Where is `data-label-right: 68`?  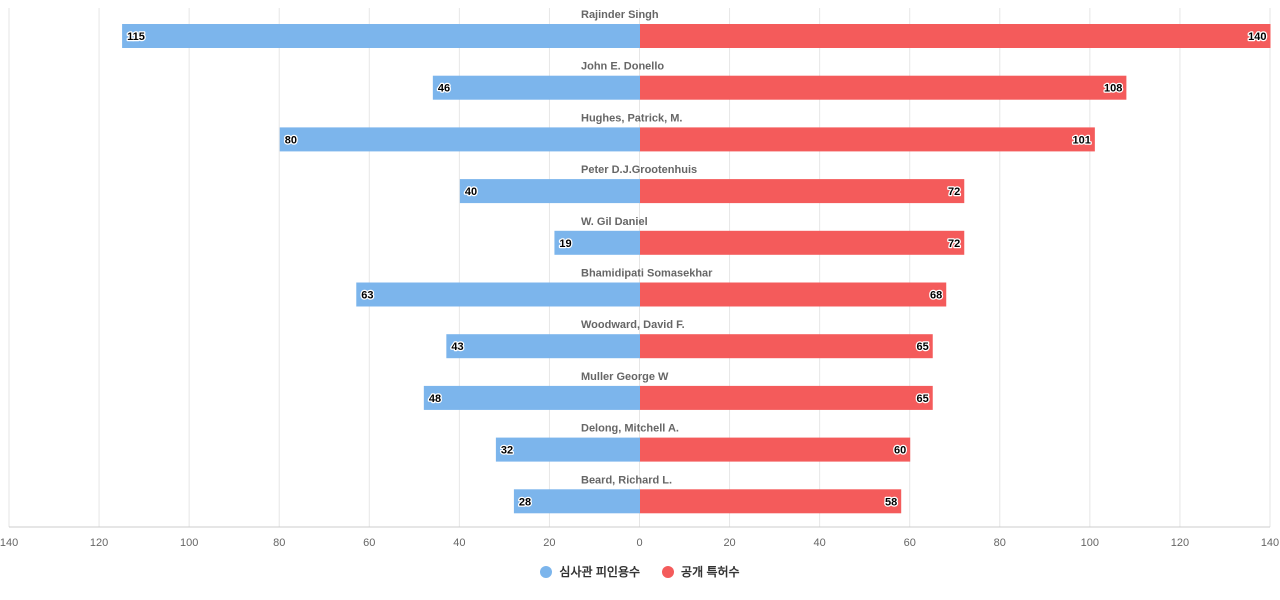 data-label-right: 68 is located at coordinates (936, 296).